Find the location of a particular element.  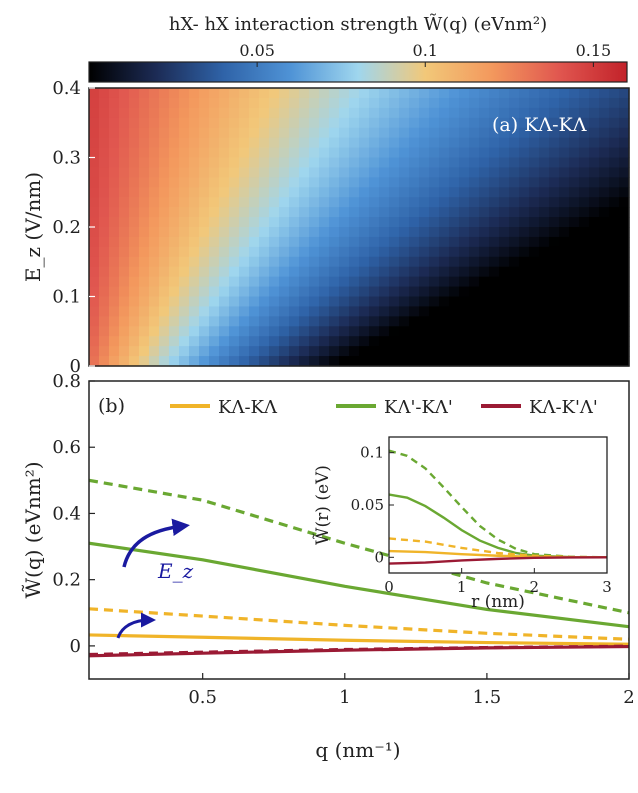

inset-ytick-label: 0.1 is located at coordinates (372, 453).